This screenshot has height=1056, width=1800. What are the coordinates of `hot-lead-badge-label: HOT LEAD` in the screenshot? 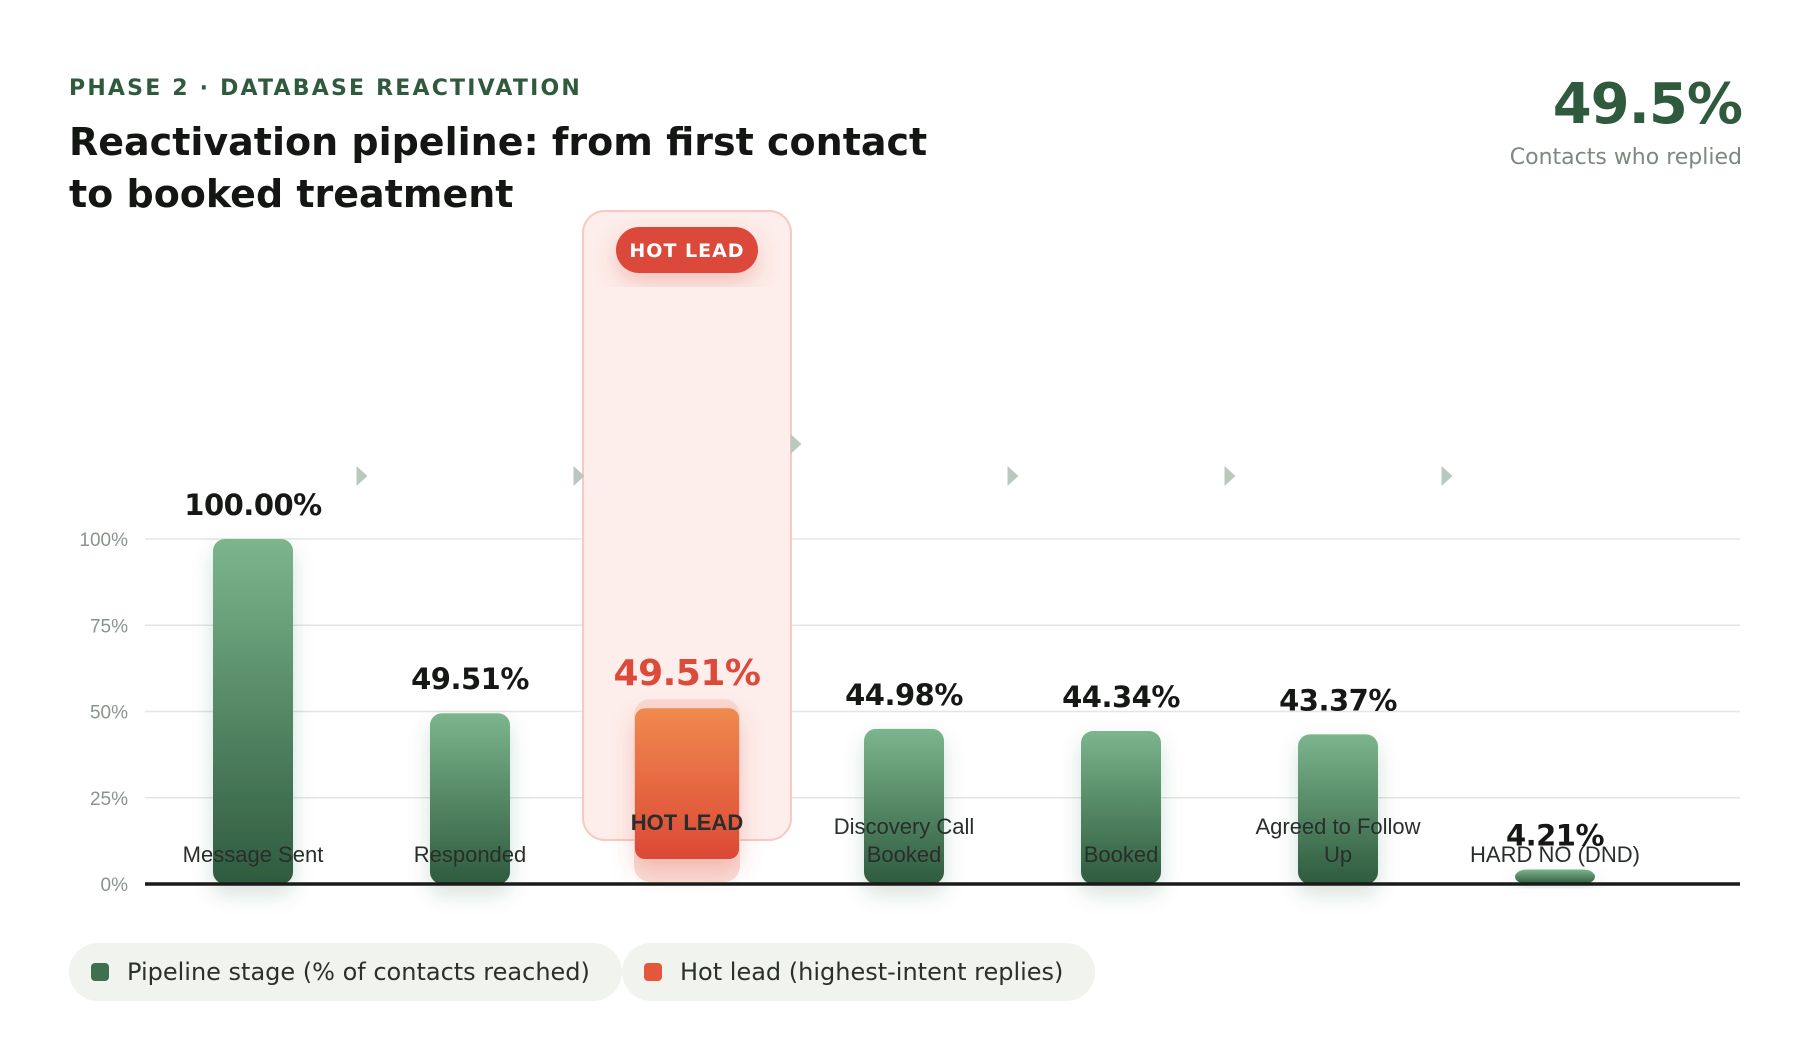 It's located at (686, 251).